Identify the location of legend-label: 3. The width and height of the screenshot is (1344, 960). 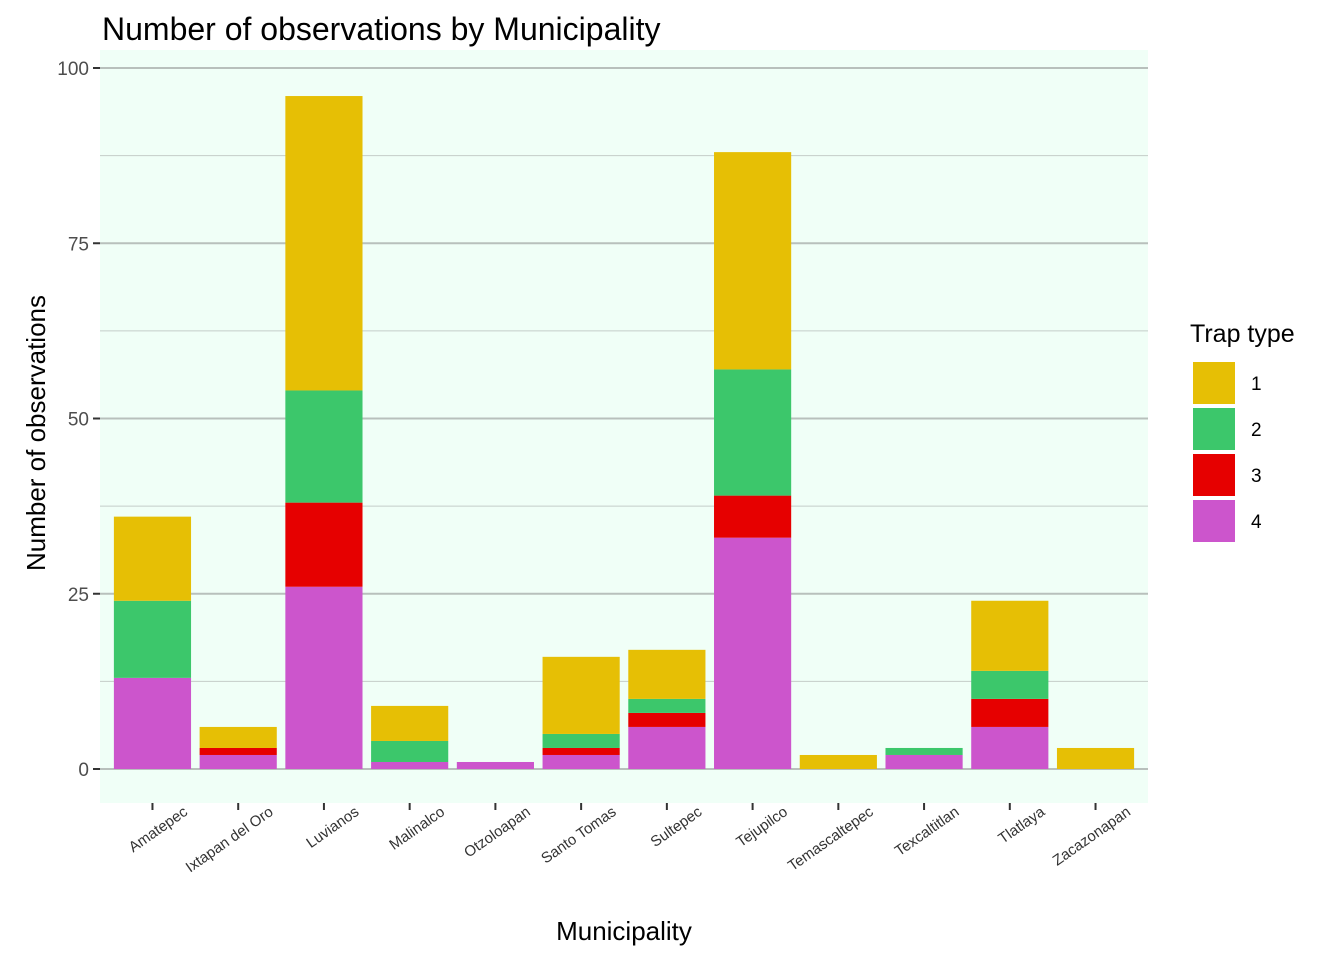
(1256, 476).